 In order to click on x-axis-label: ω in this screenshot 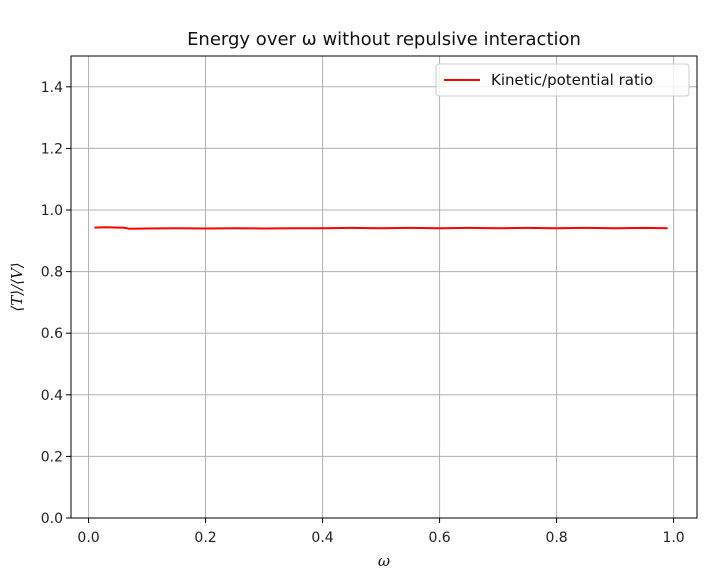, I will do `click(384, 561)`.